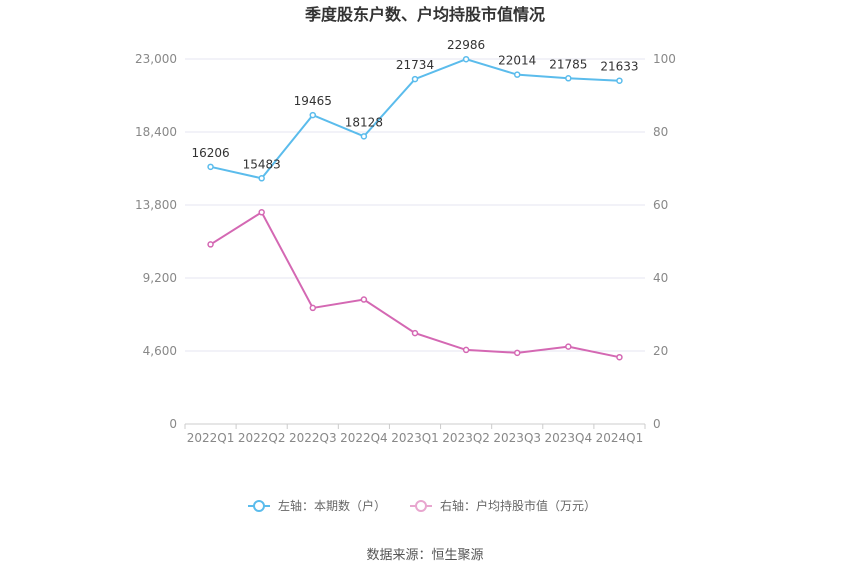 The width and height of the screenshot is (850, 579). What do you see at coordinates (619, 67) in the screenshot?
I see `data-label: 21633` at bounding box center [619, 67].